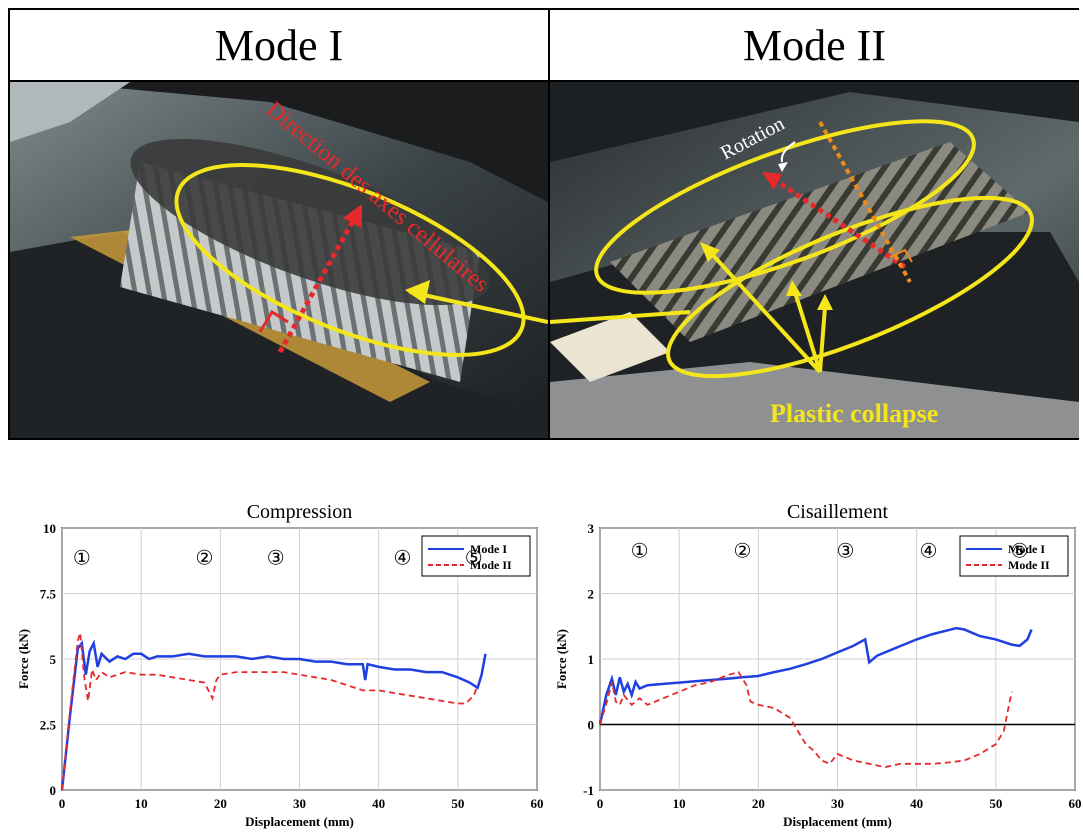 This screenshot has height=832, width=1083. What do you see at coordinates (854, 413) in the screenshot?
I see `plastic-collapse-annotation: Plastic collapse` at bounding box center [854, 413].